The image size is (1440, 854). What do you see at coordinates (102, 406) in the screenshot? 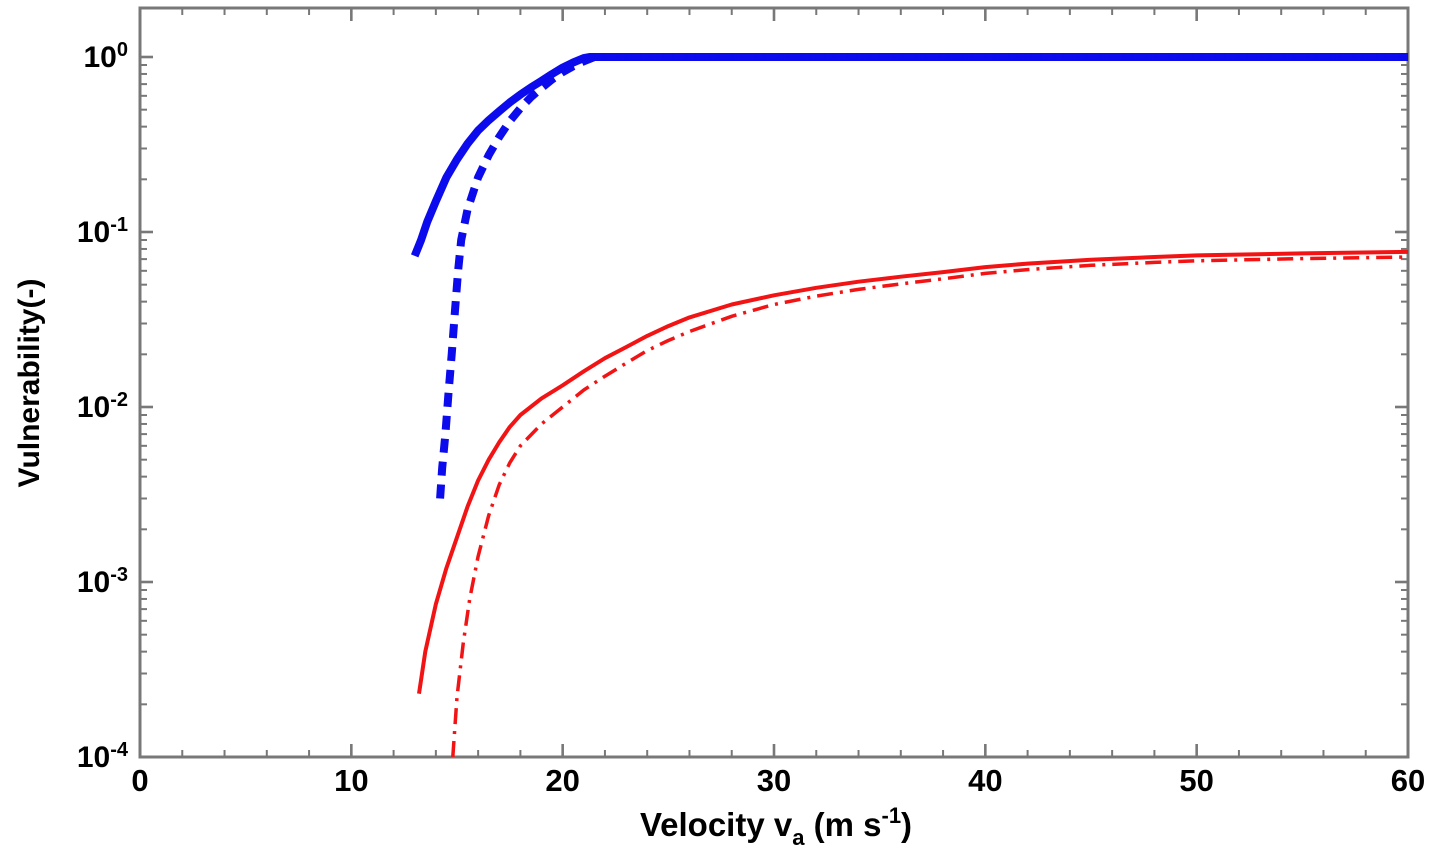
I see `y-tick-label: 10⁻²` at bounding box center [102, 406].